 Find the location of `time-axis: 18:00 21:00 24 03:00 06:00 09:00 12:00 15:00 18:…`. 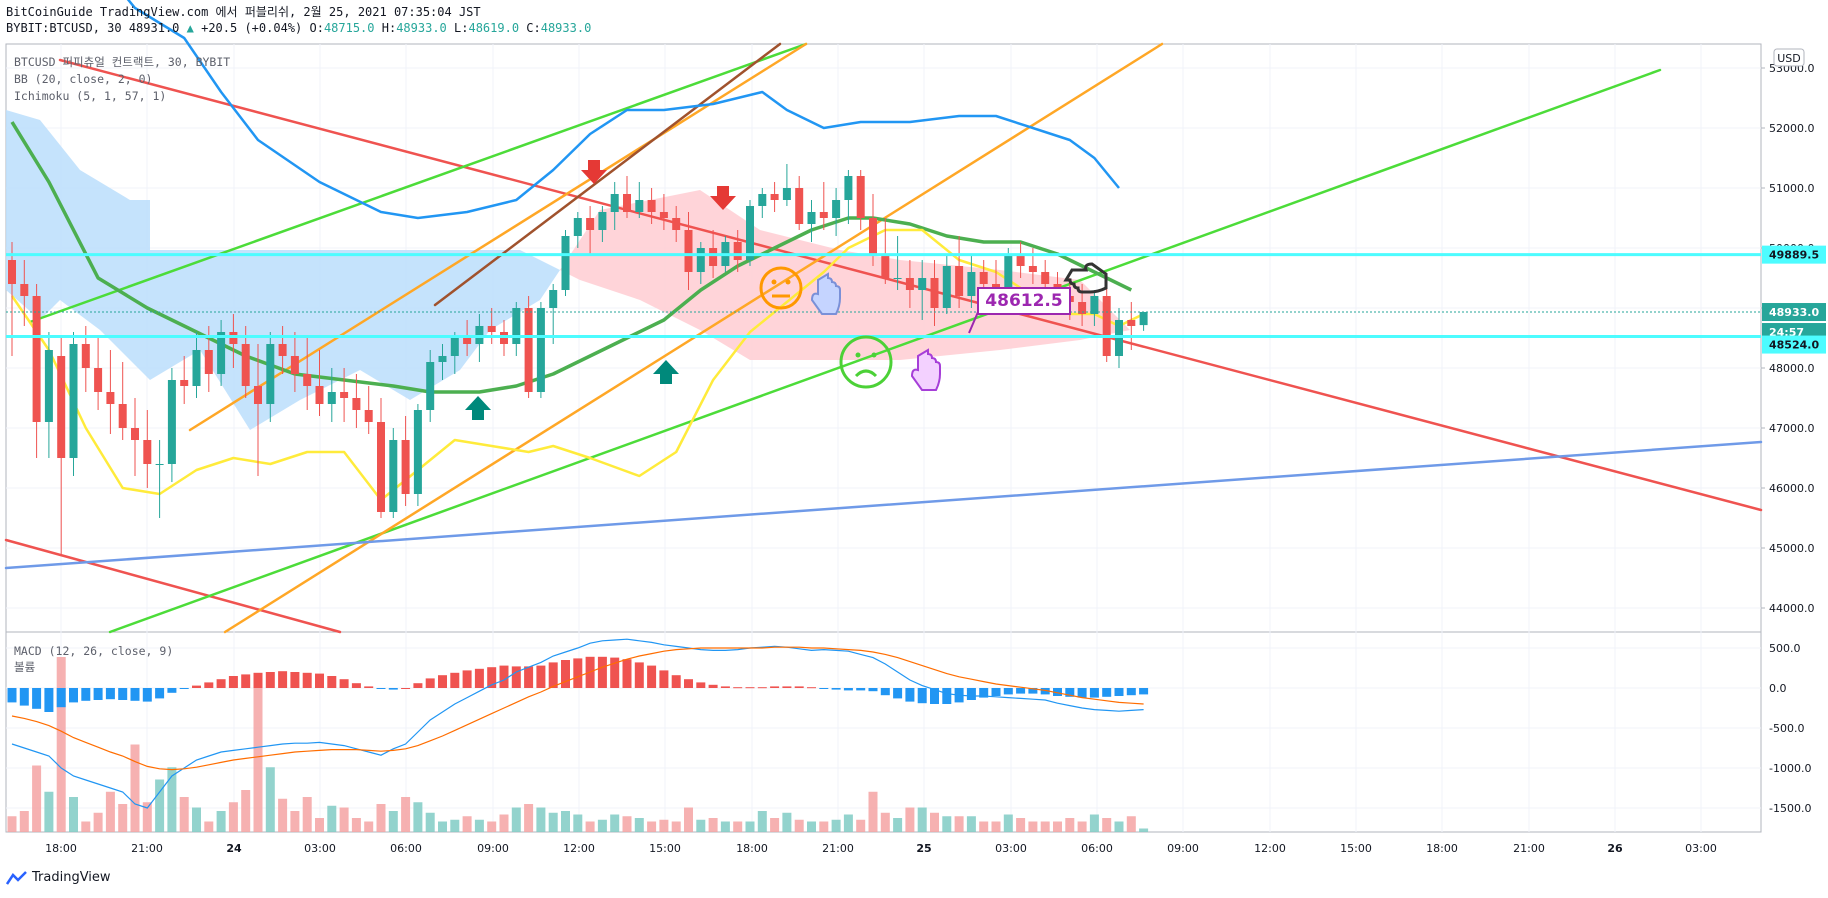

time-axis: 18:00 21:00 24 03:00 06:00 09:00 12:00 15:00 18:… is located at coordinates (881, 848).